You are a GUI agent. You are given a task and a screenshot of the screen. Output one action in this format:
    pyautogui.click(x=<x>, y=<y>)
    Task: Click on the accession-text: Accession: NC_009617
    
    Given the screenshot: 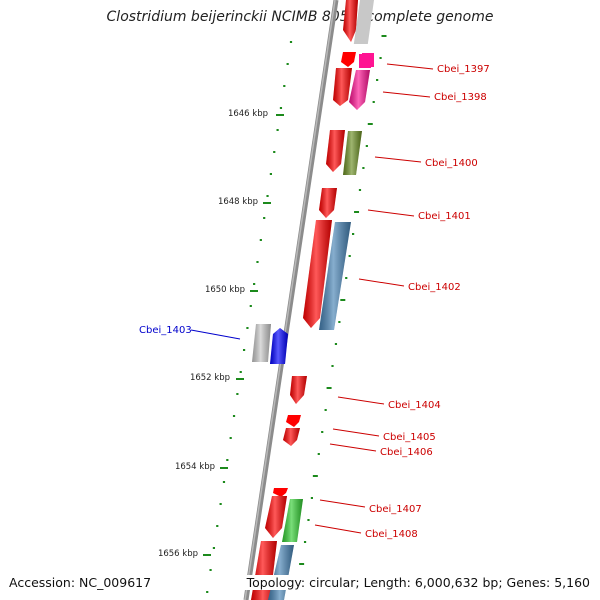 What is the action you would take?
    pyautogui.click(x=80, y=582)
    